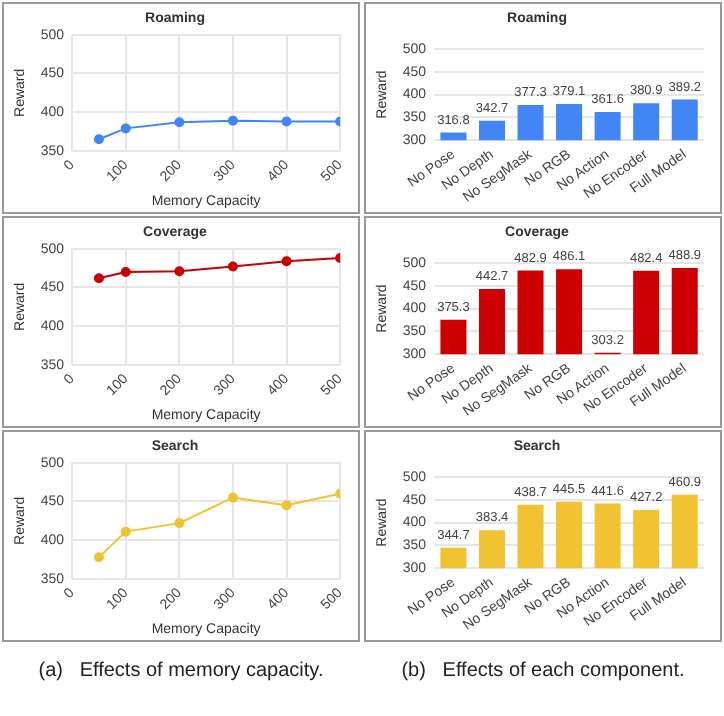  Describe the element at coordinates (181, 671) in the screenshot. I see `text: (a) Effects of memory capacity.` at that location.